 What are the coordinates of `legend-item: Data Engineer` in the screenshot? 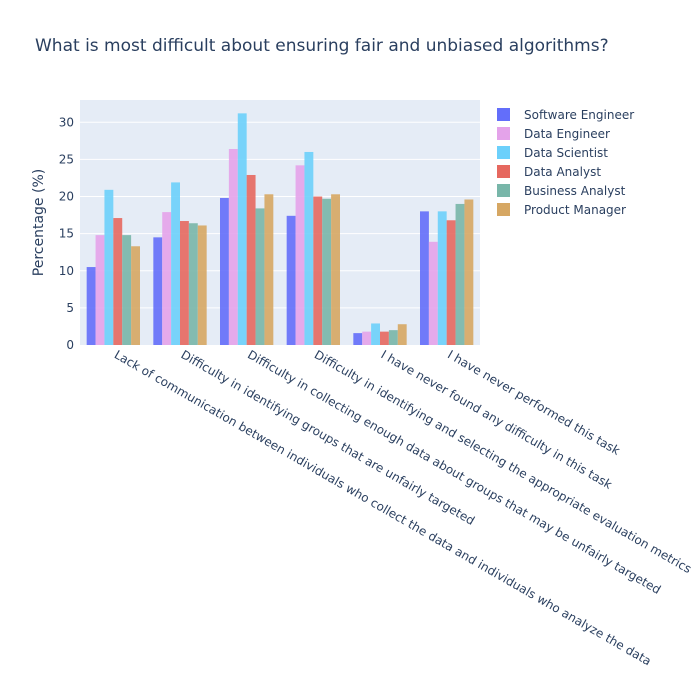 It's located at (553, 134).